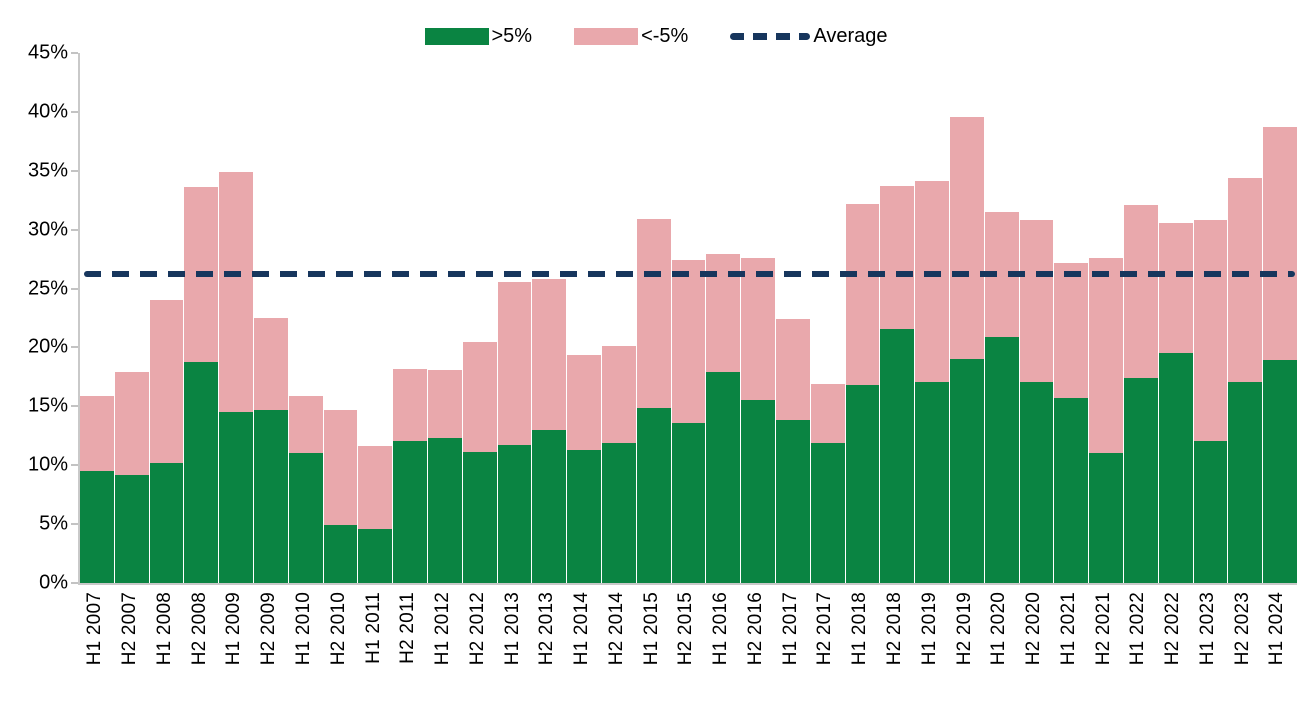 The width and height of the screenshot is (1312, 704). I want to click on y-axis-label: 20%, so click(47, 346).